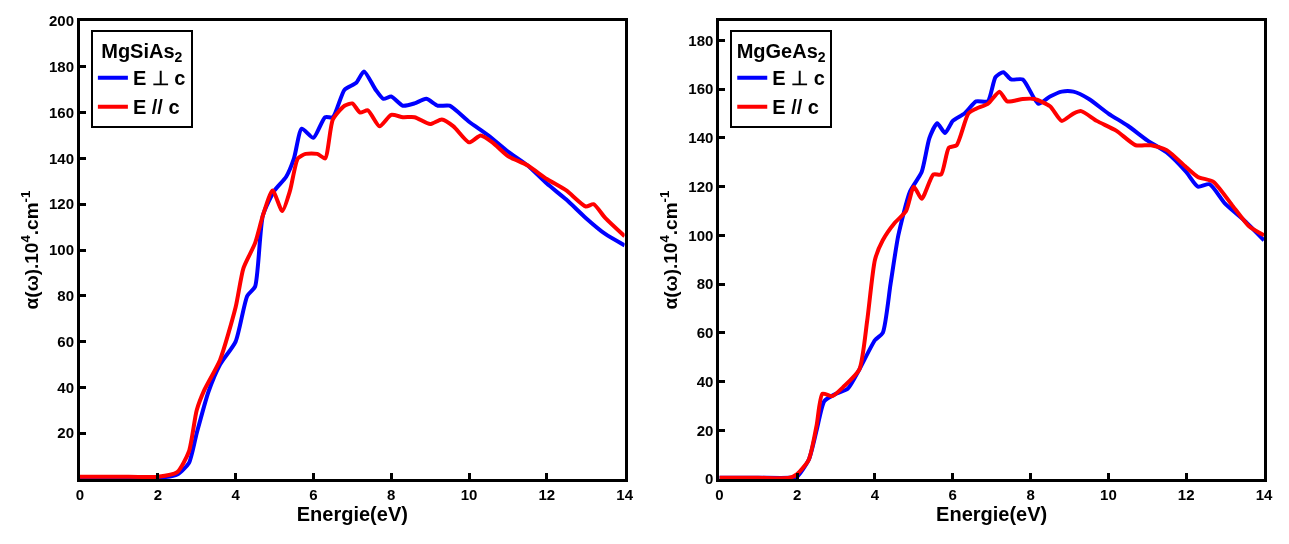  I want to click on x-tick-label: 0, so click(80, 494).